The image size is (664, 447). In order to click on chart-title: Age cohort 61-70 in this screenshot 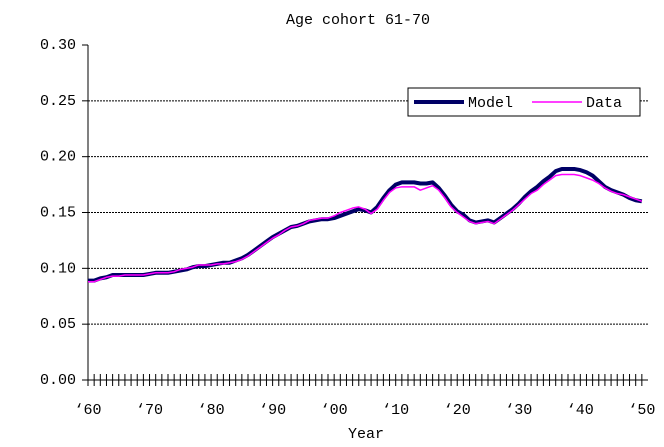, I will do `click(358, 20)`.